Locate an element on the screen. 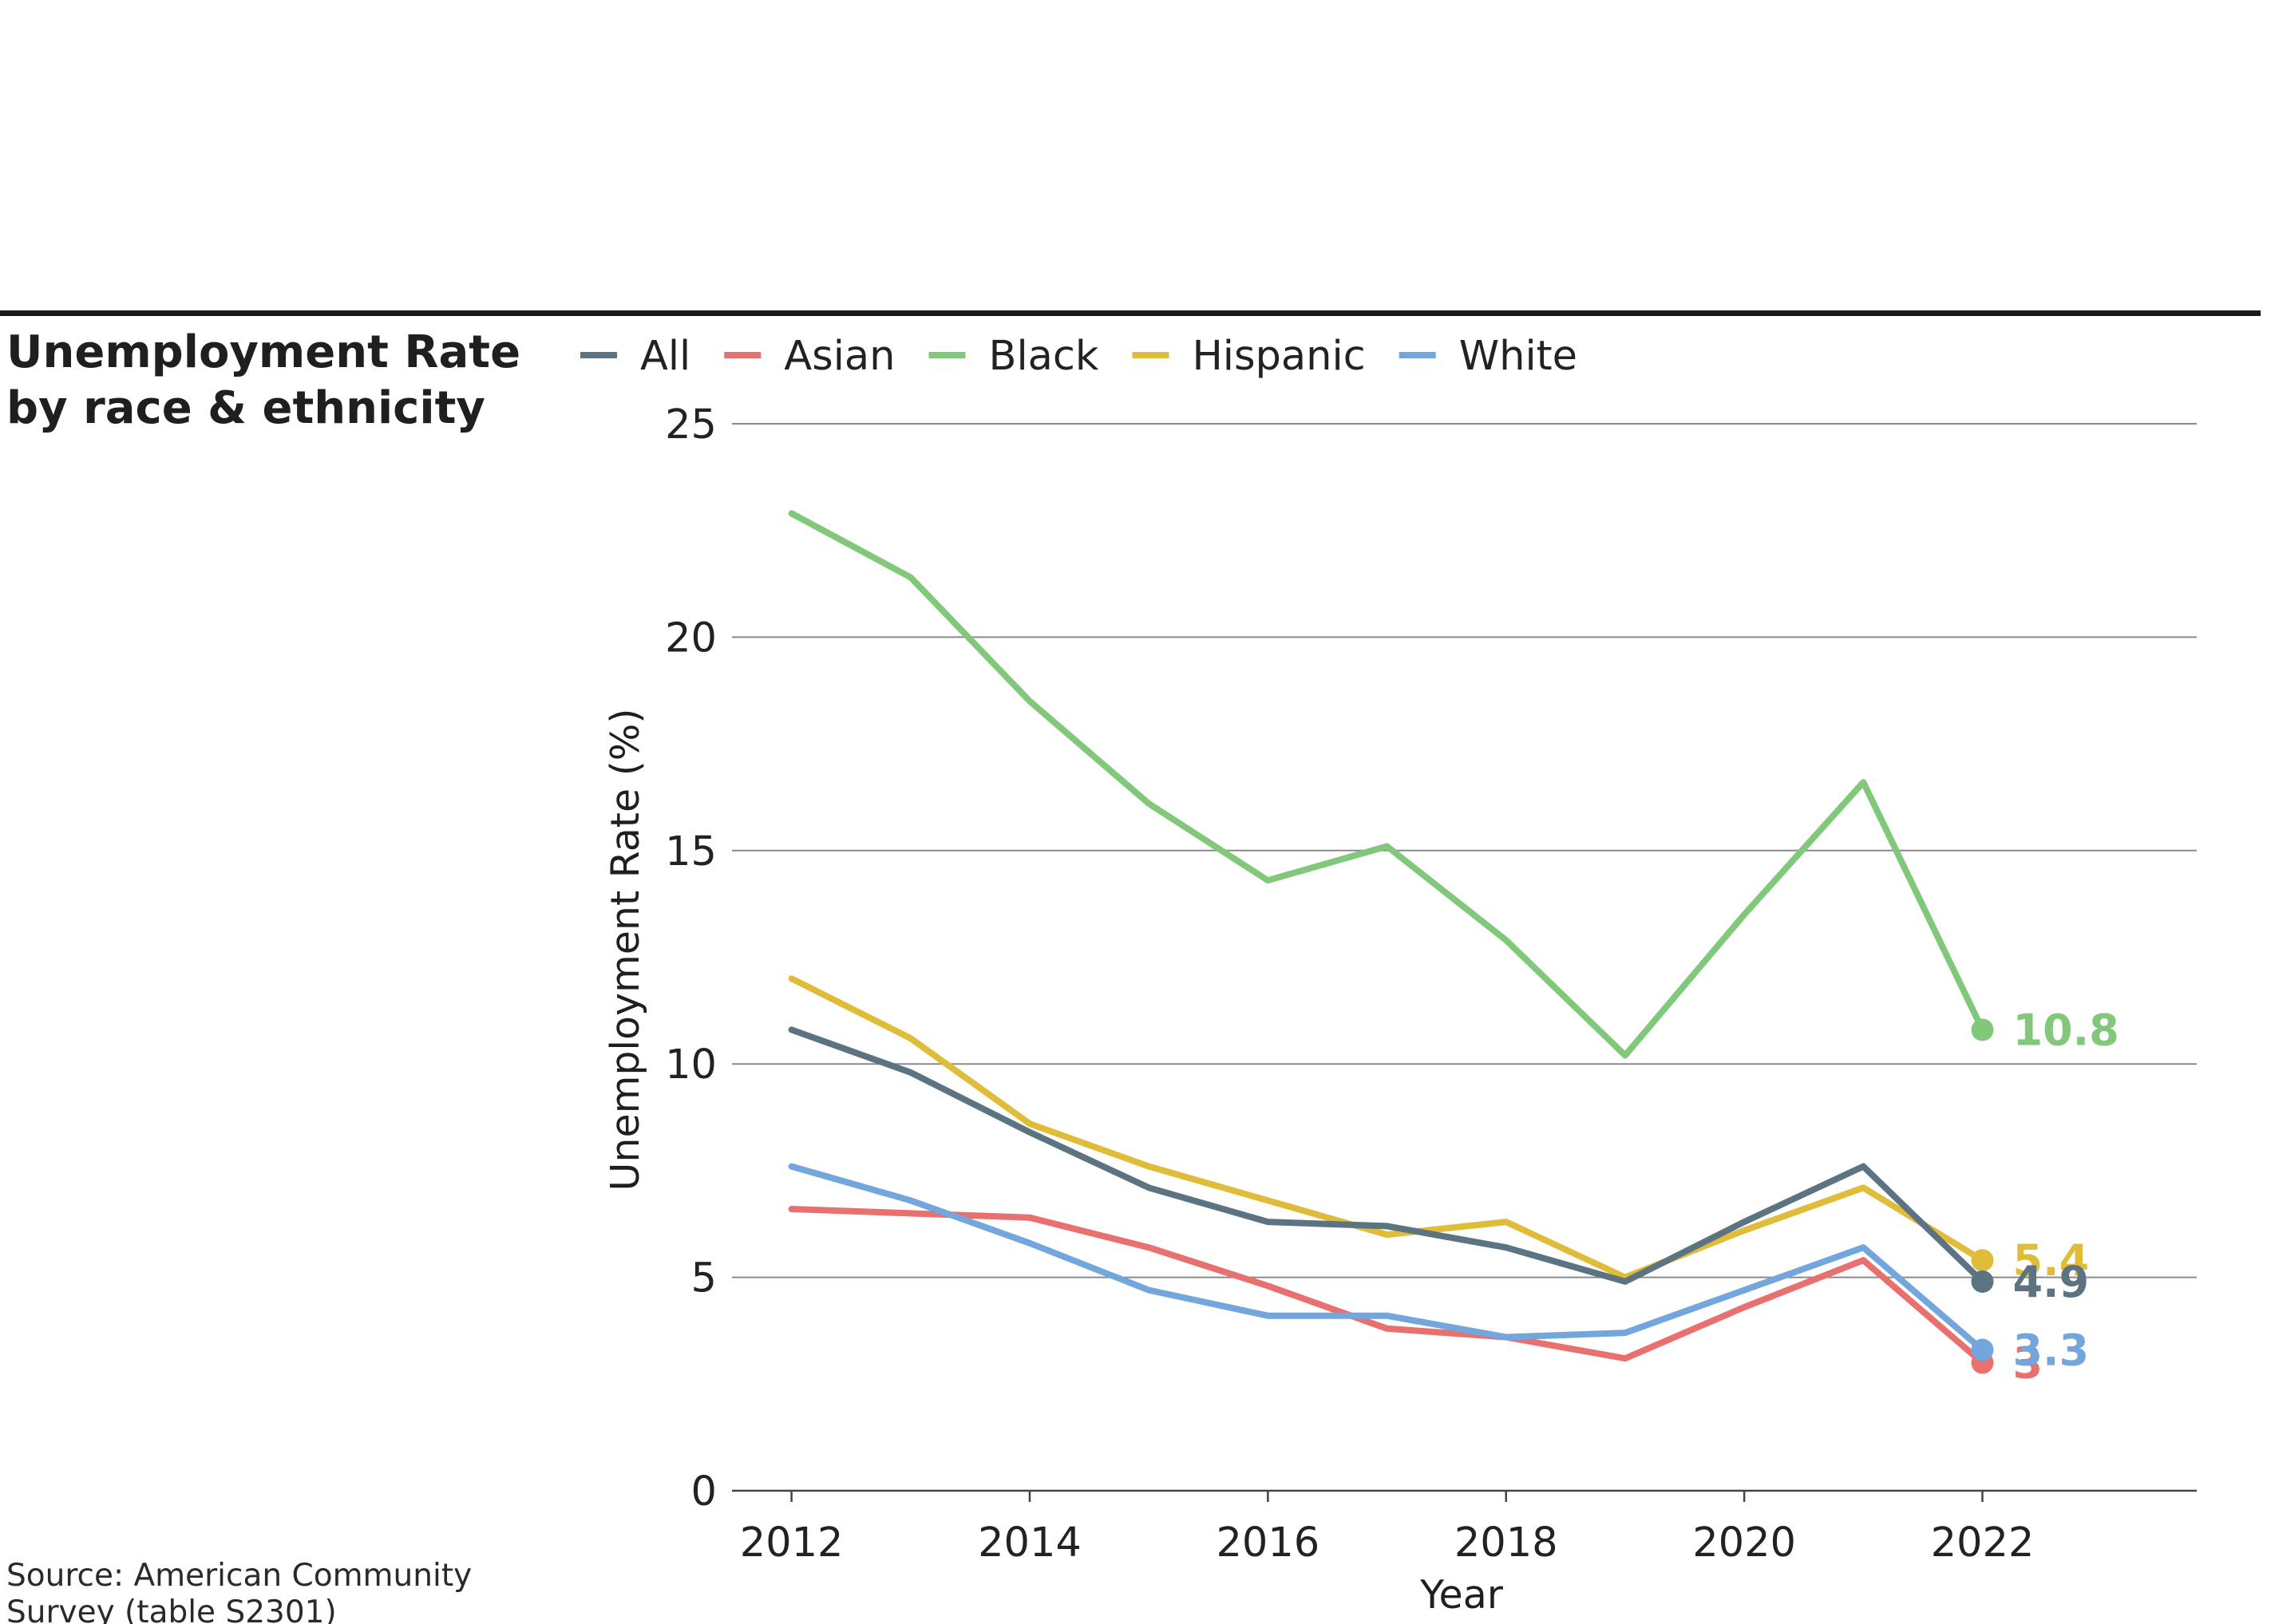 The image size is (2275, 1624). series-line-white is located at coordinates (1387, 1258).